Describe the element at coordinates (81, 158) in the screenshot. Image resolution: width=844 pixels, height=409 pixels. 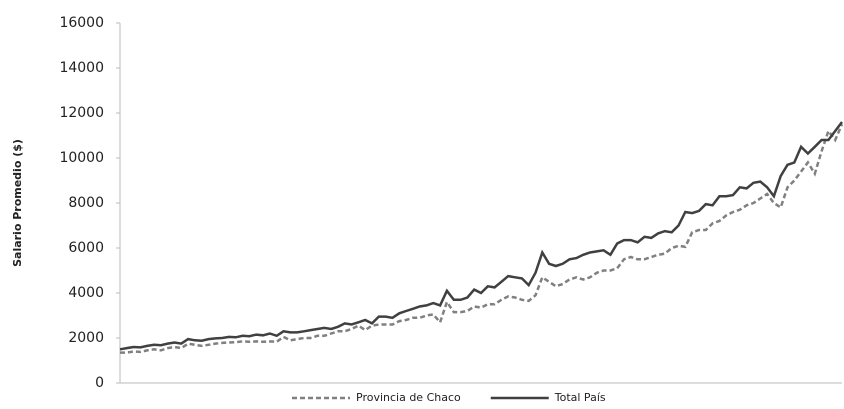
I see `y-tick-label: 10000` at that location.